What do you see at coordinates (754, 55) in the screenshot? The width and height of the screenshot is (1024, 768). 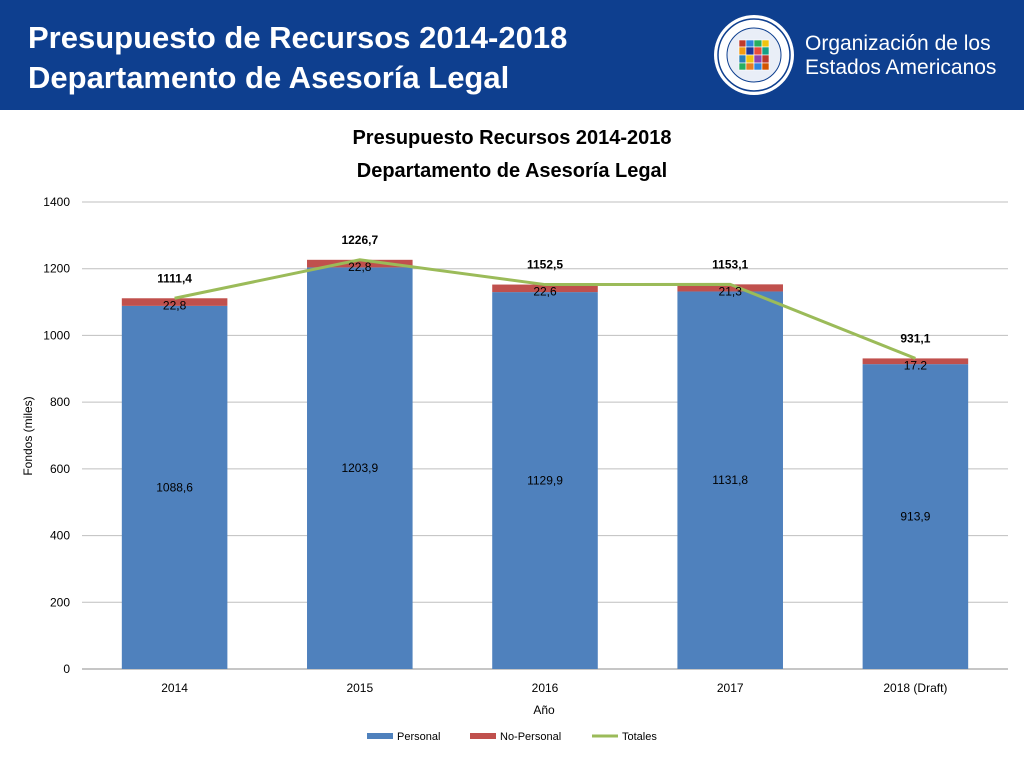 I see `oas-seal-icon` at bounding box center [754, 55].